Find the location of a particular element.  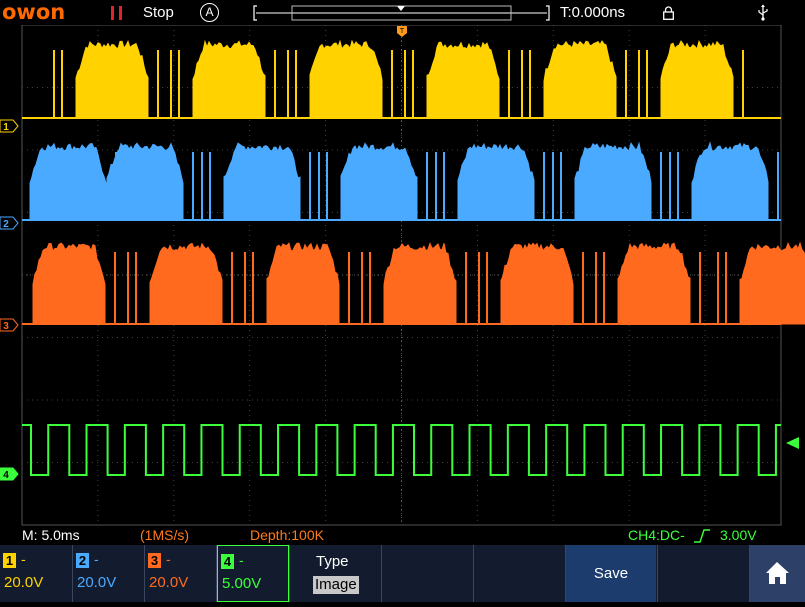

channel-4-scale: 5.00V is located at coordinates (242, 583).